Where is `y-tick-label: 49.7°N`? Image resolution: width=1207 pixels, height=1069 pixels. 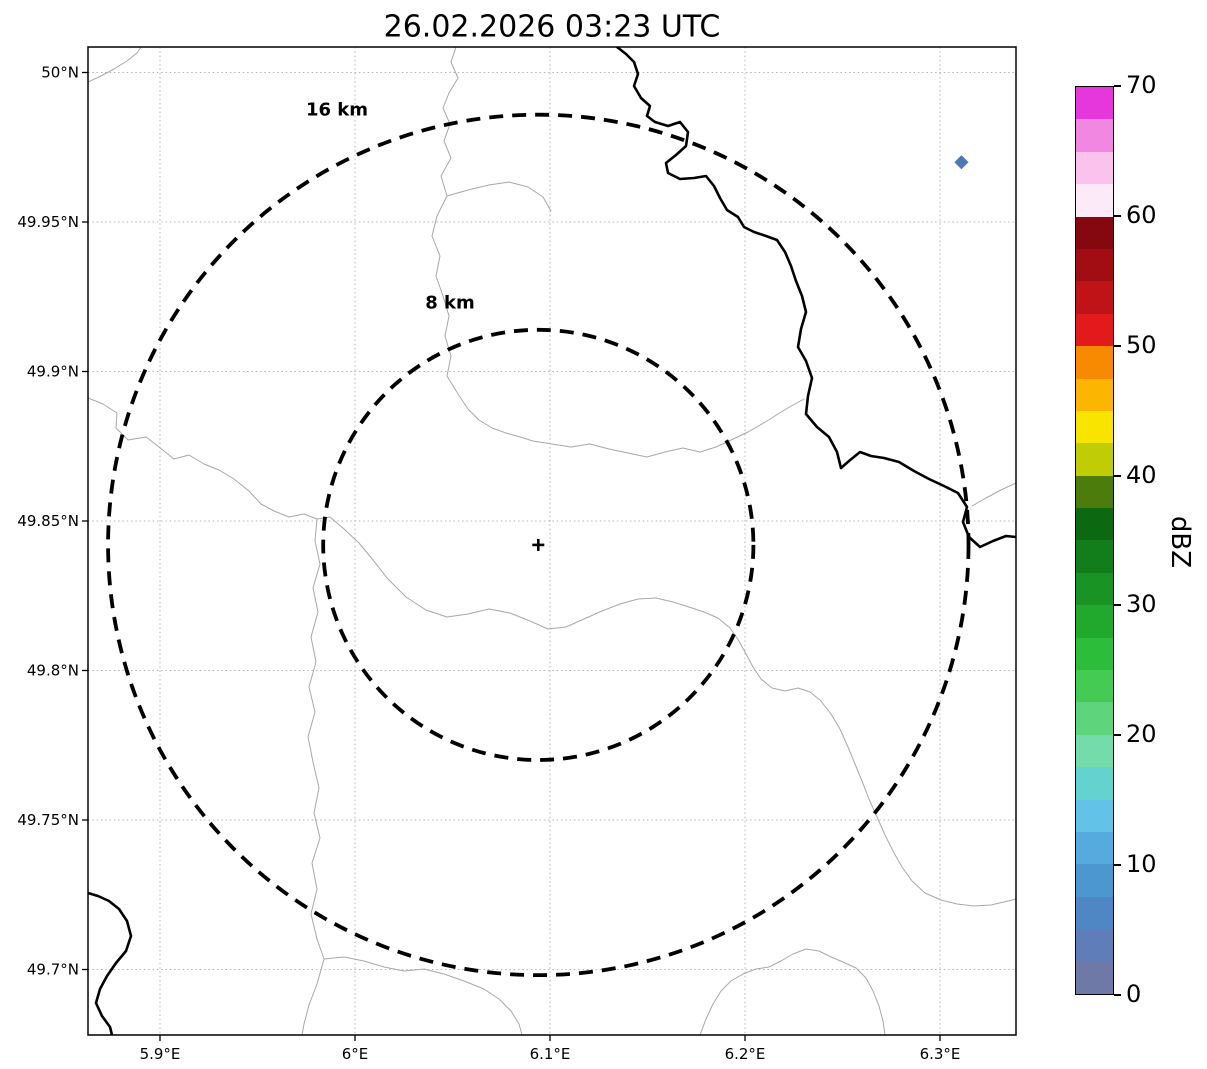
y-tick-label: 49.7°N is located at coordinates (53, 970).